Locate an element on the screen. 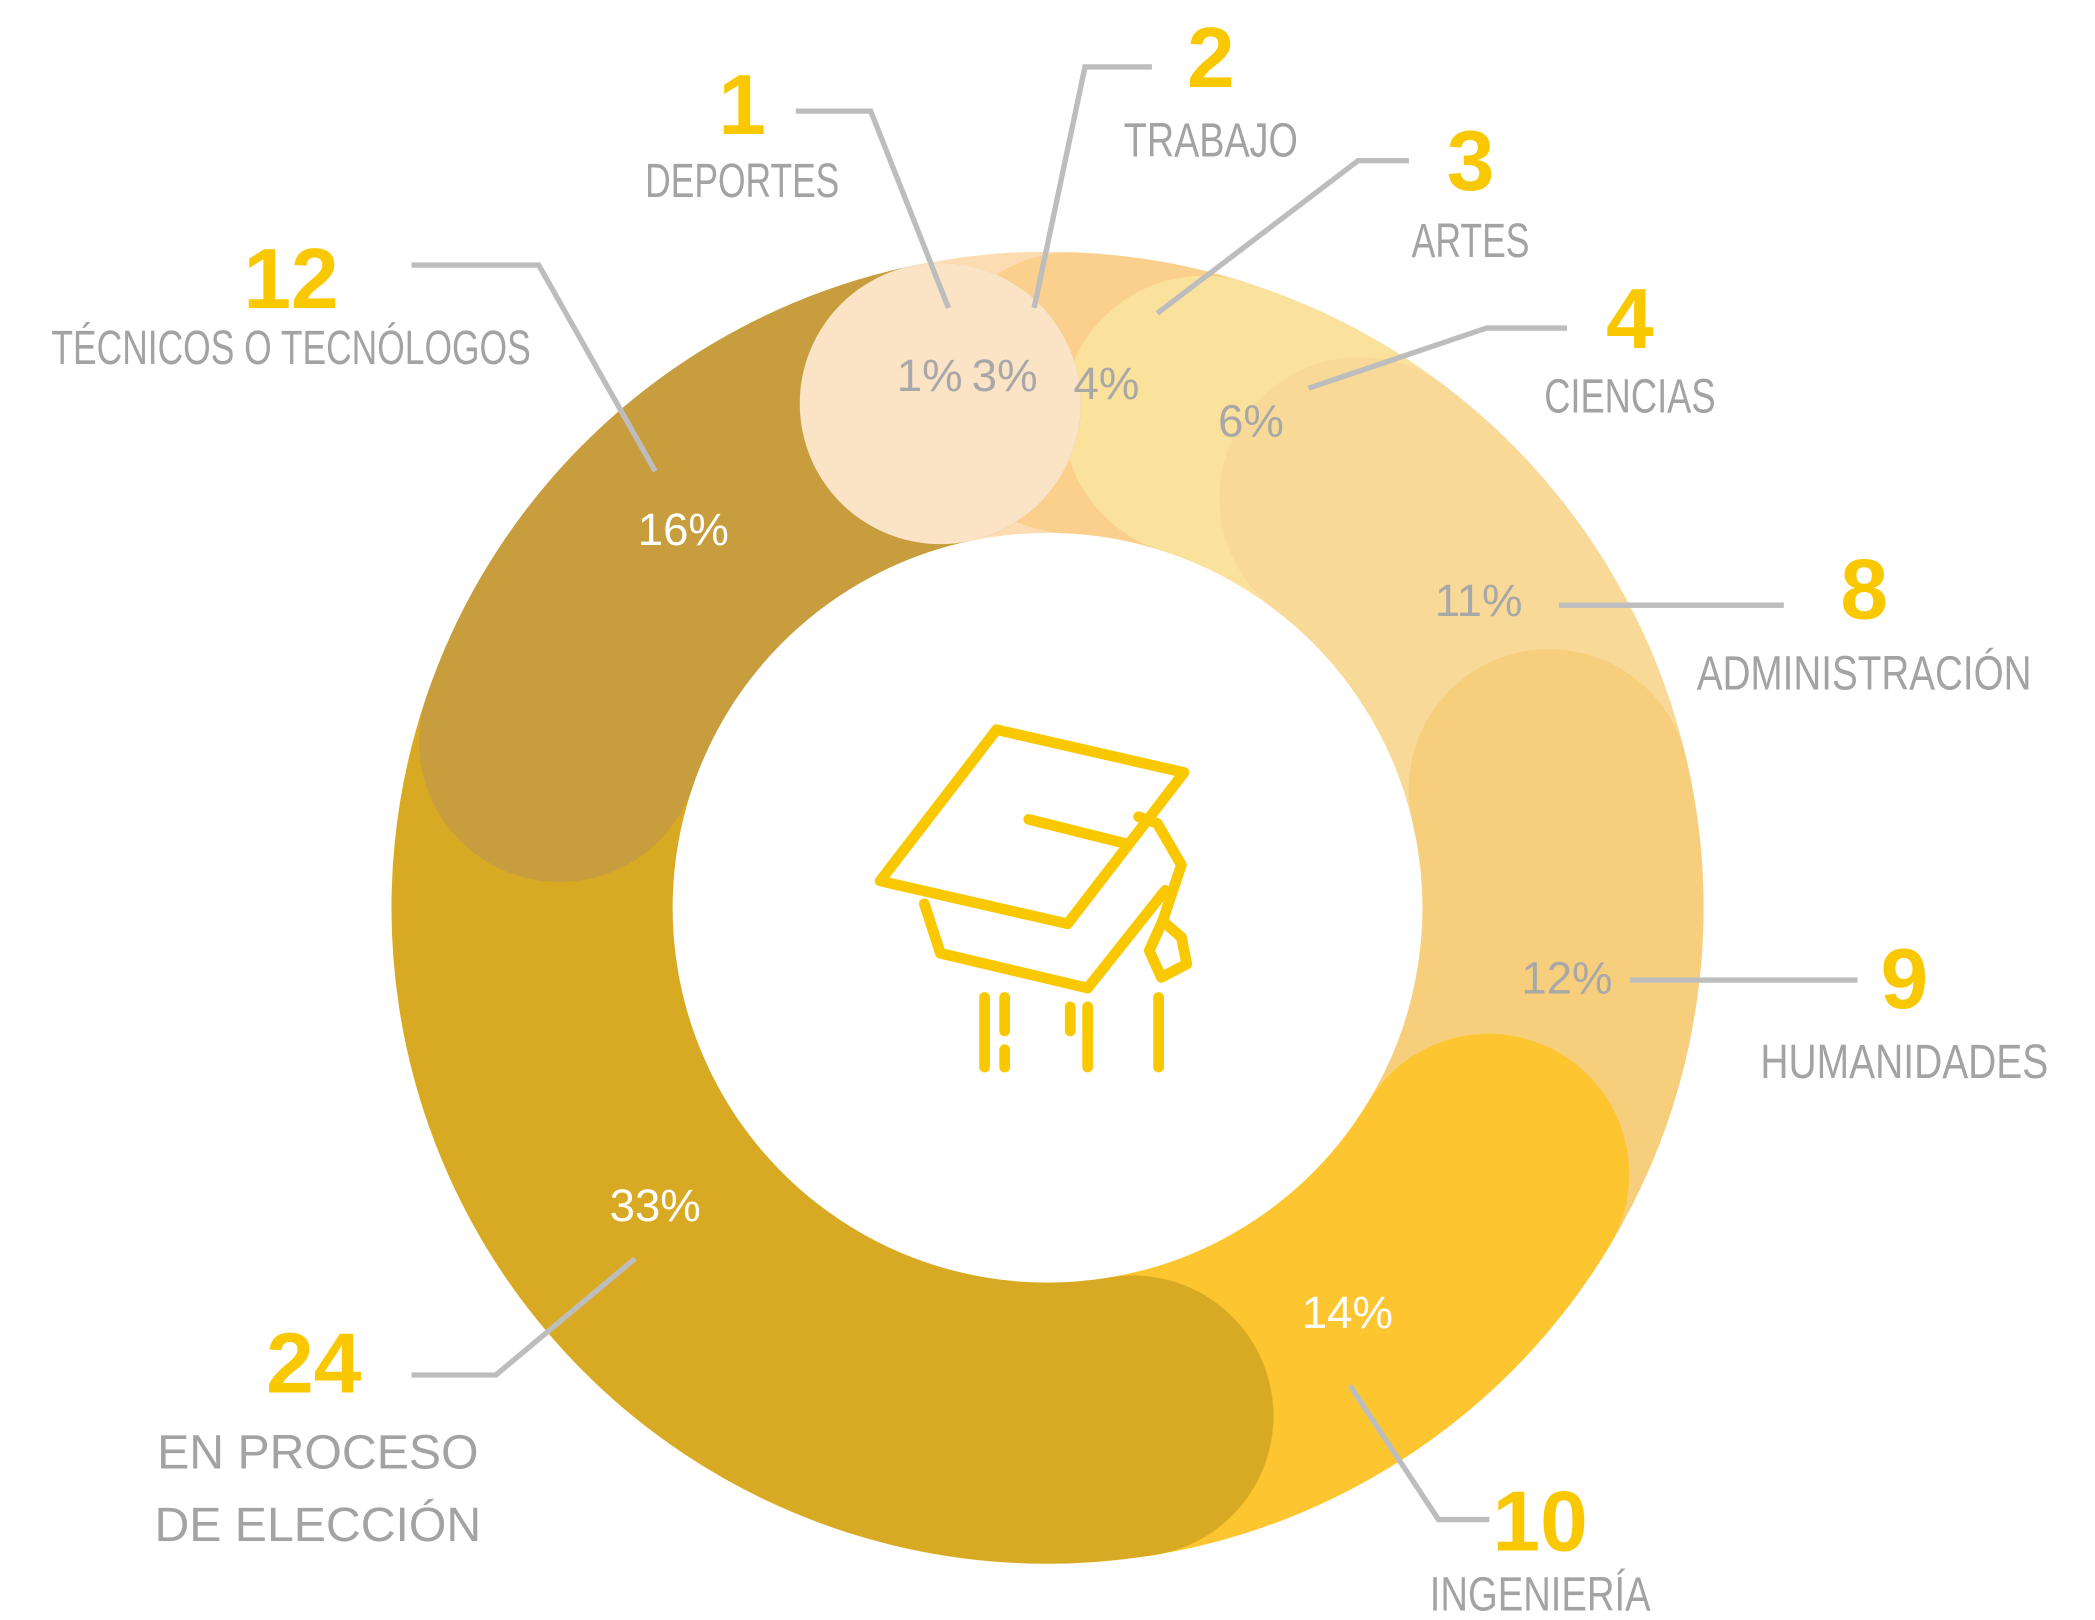 The width and height of the screenshot is (2095, 1620). category-label: TRABAJO is located at coordinates (1211, 141).